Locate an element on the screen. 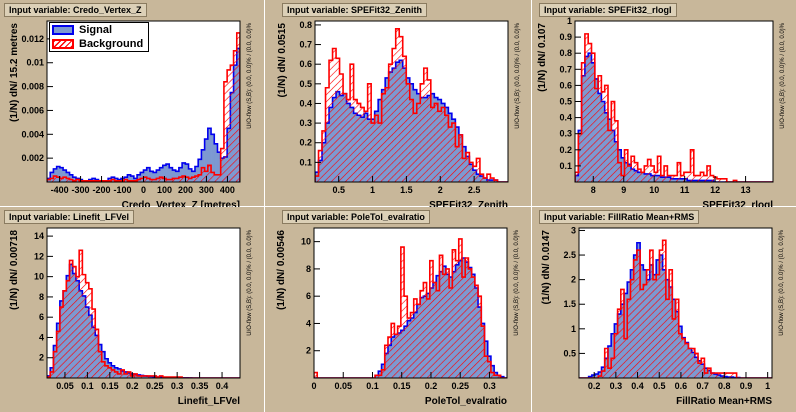 This screenshot has height=412, width=796. panel-title: Input variable: SPEFit32_Zenith is located at coordinates (355, 10).